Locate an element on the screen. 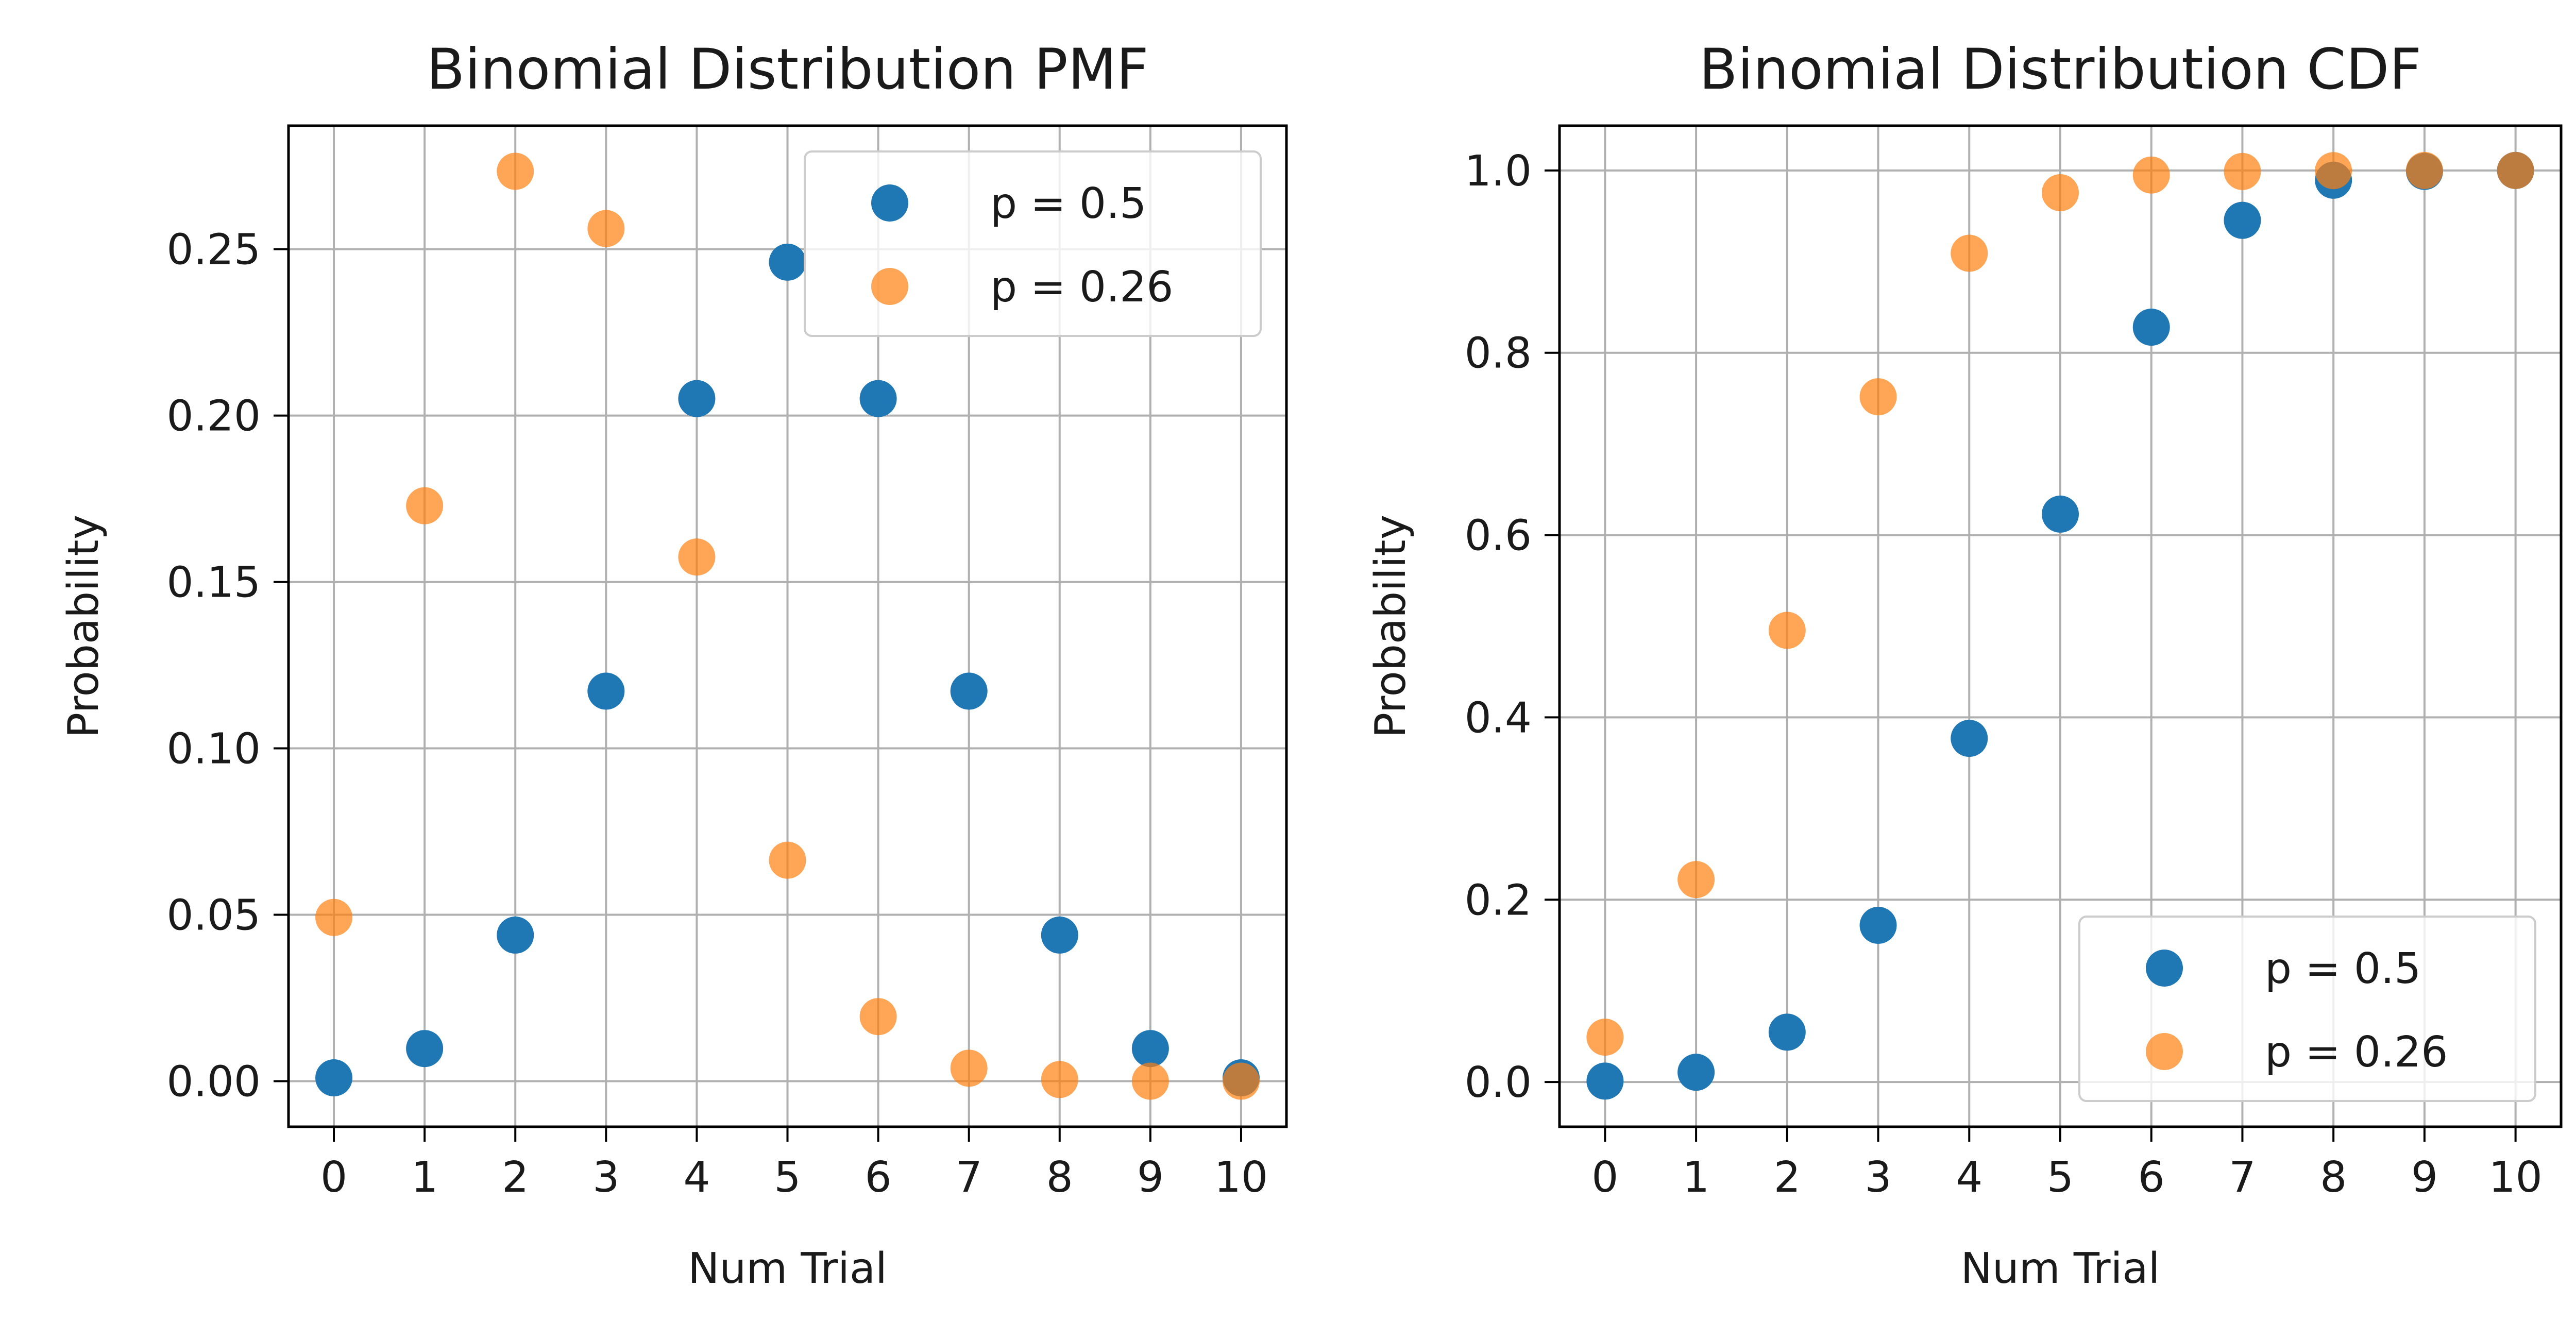  y-tick-label: 0.00 is located at coordinates (213, 1082).